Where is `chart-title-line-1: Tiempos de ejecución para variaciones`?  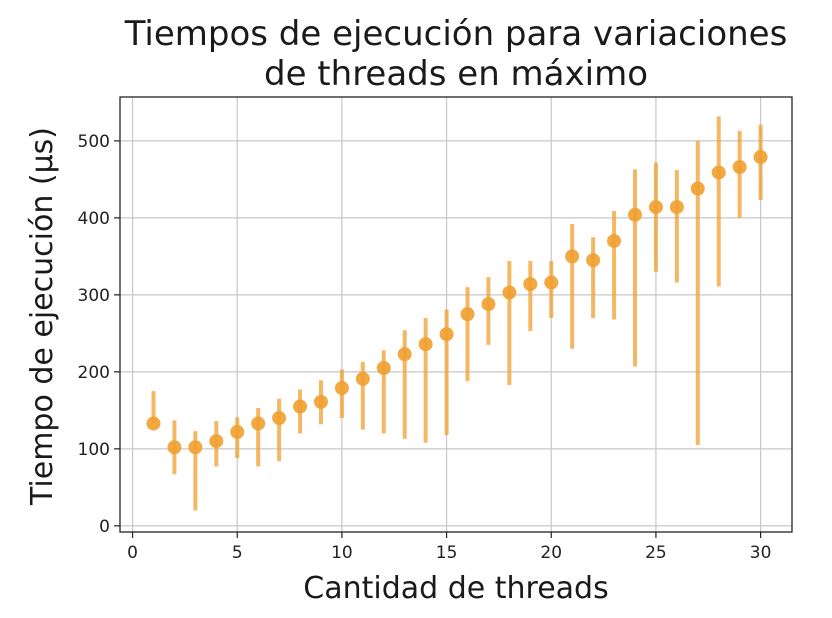
chart-title-line-1: Tiempos de ejecución para variaciones is located at coordinates (456, 34).